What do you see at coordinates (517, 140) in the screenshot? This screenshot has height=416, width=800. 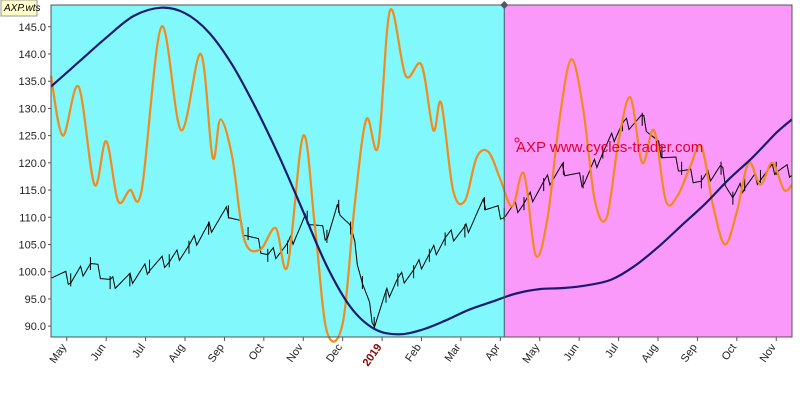 I see `watermark-marker` at bounding box center [517, 140].